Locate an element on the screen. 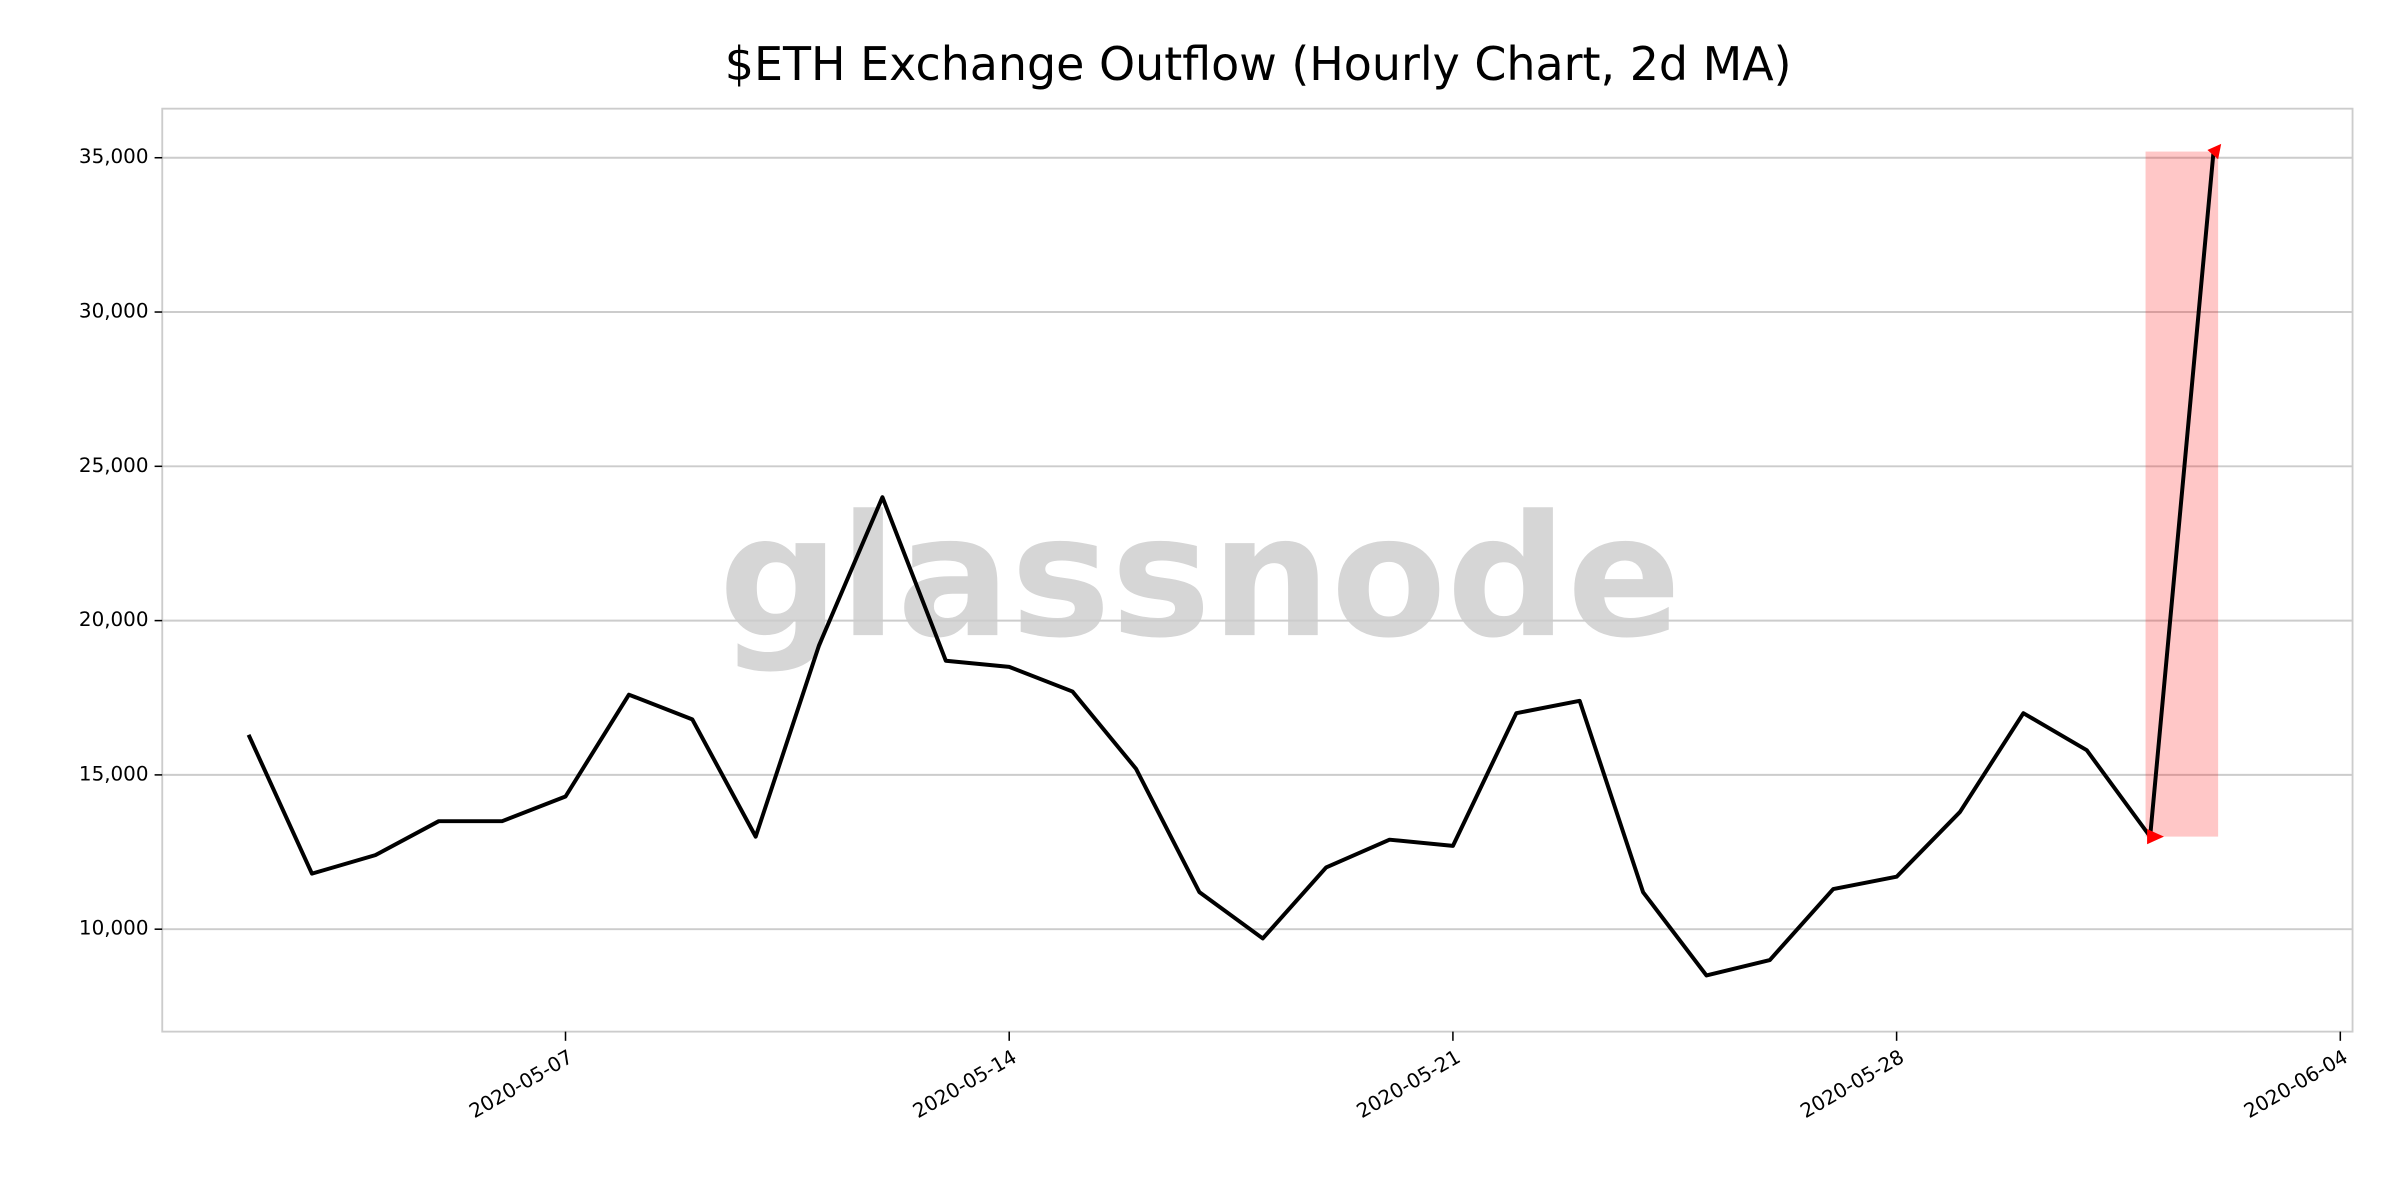 The width and height of the screenshot is (2400, 1200). y-tick-label: 30,000 is located at coordinates (114, 311).